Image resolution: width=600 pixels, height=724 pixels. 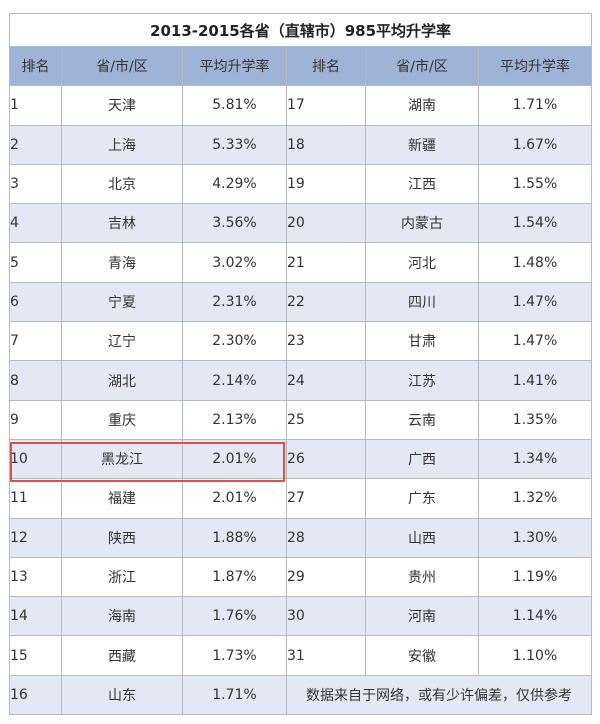 What do you see at coordinates (535, 144) in the screenshot?
I see `rate-cell-2: 1.67%` at bounding box center [535, 144].